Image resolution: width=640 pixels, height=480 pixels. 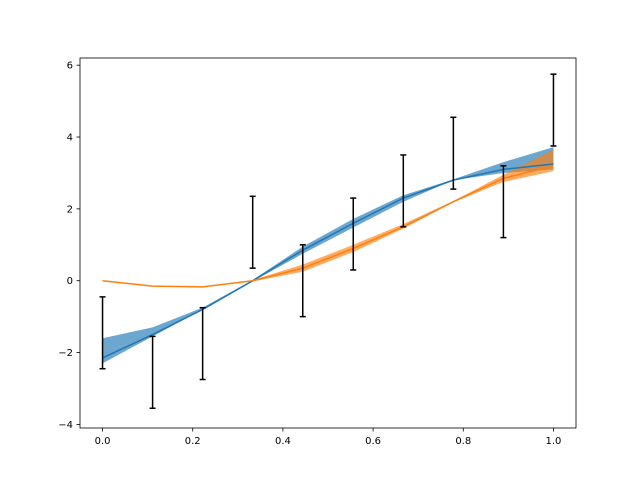 I want to click on y-tick-label: 6, so click(x=70, y=66).